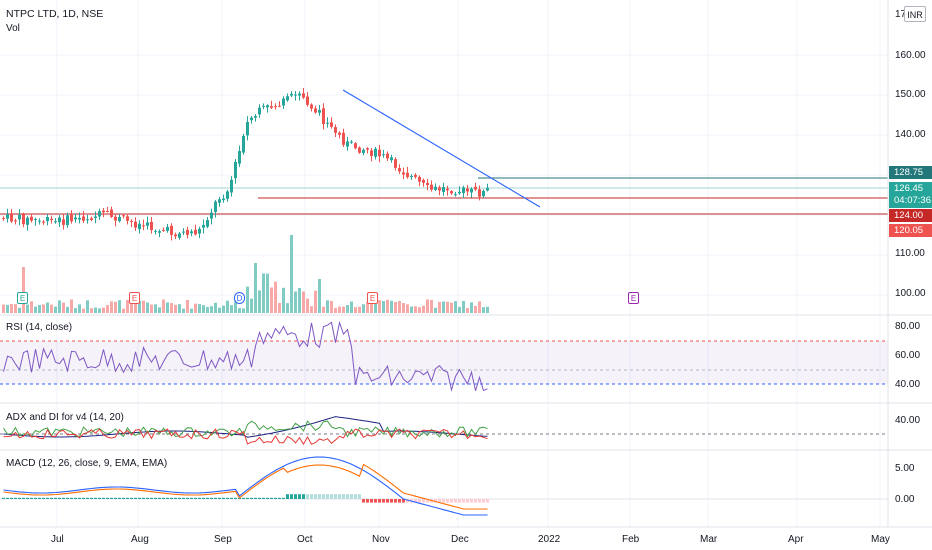 The image size is (932, 550). What do you see at coordinates (245, 356) in the screenshot?
I see `rsi-line` at bounding box center [245, 356].